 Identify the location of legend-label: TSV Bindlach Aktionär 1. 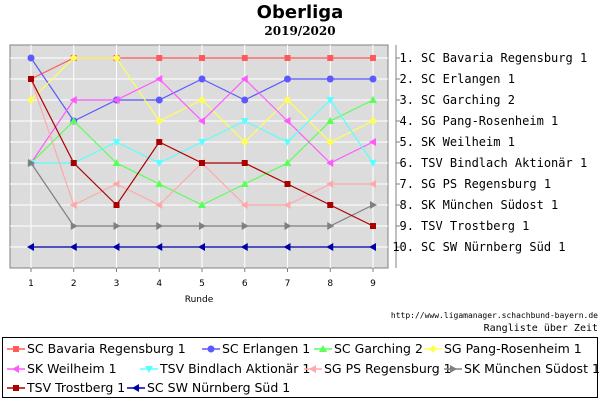
(235, 368).